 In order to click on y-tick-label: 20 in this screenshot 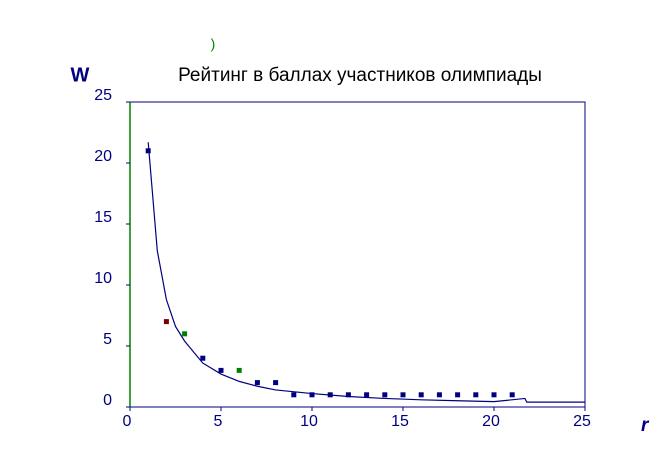, I will do `click(103, 156)`.